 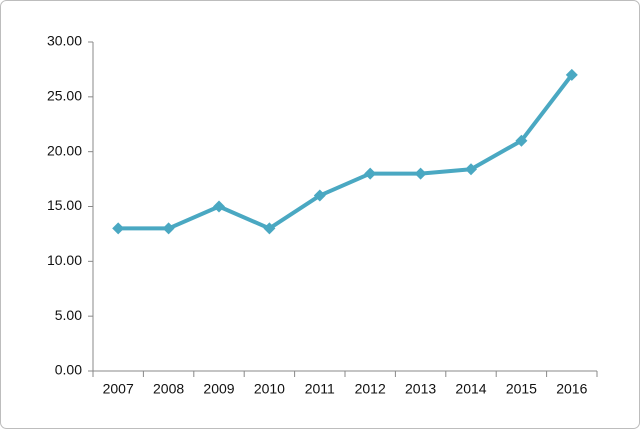 I want to click on x-tick-label: 2012, so click(x=370, y=389).